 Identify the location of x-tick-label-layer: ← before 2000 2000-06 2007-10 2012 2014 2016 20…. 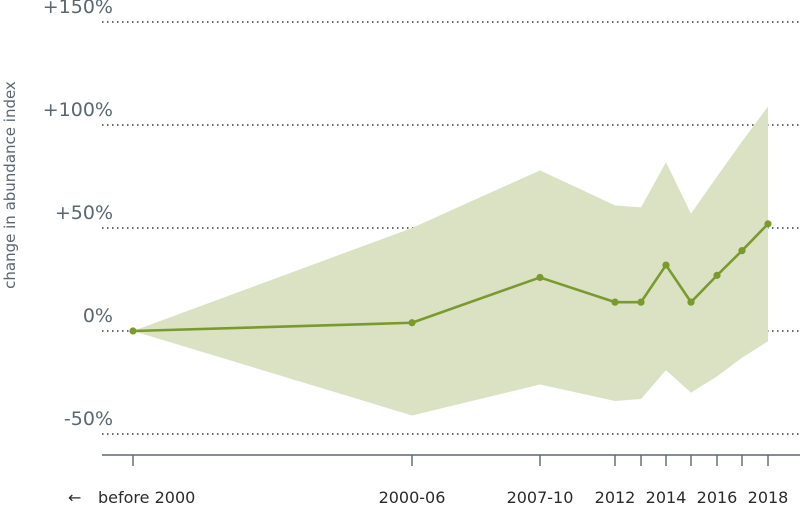
(428, 497).